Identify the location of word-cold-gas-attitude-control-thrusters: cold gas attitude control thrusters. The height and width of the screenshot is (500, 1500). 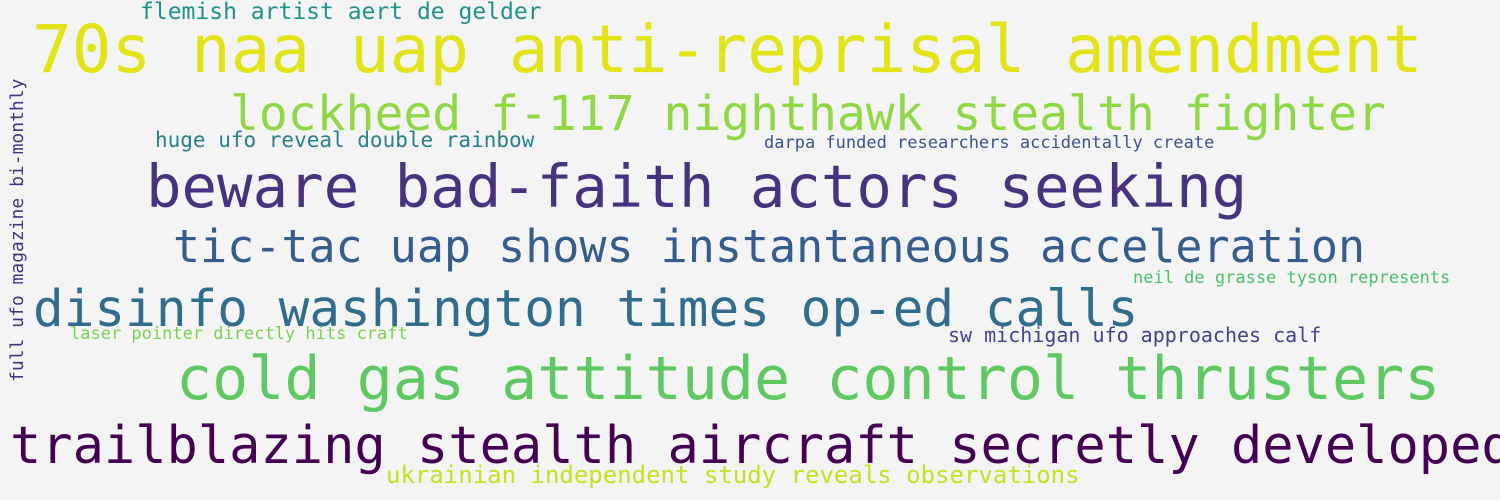
(808, 379).